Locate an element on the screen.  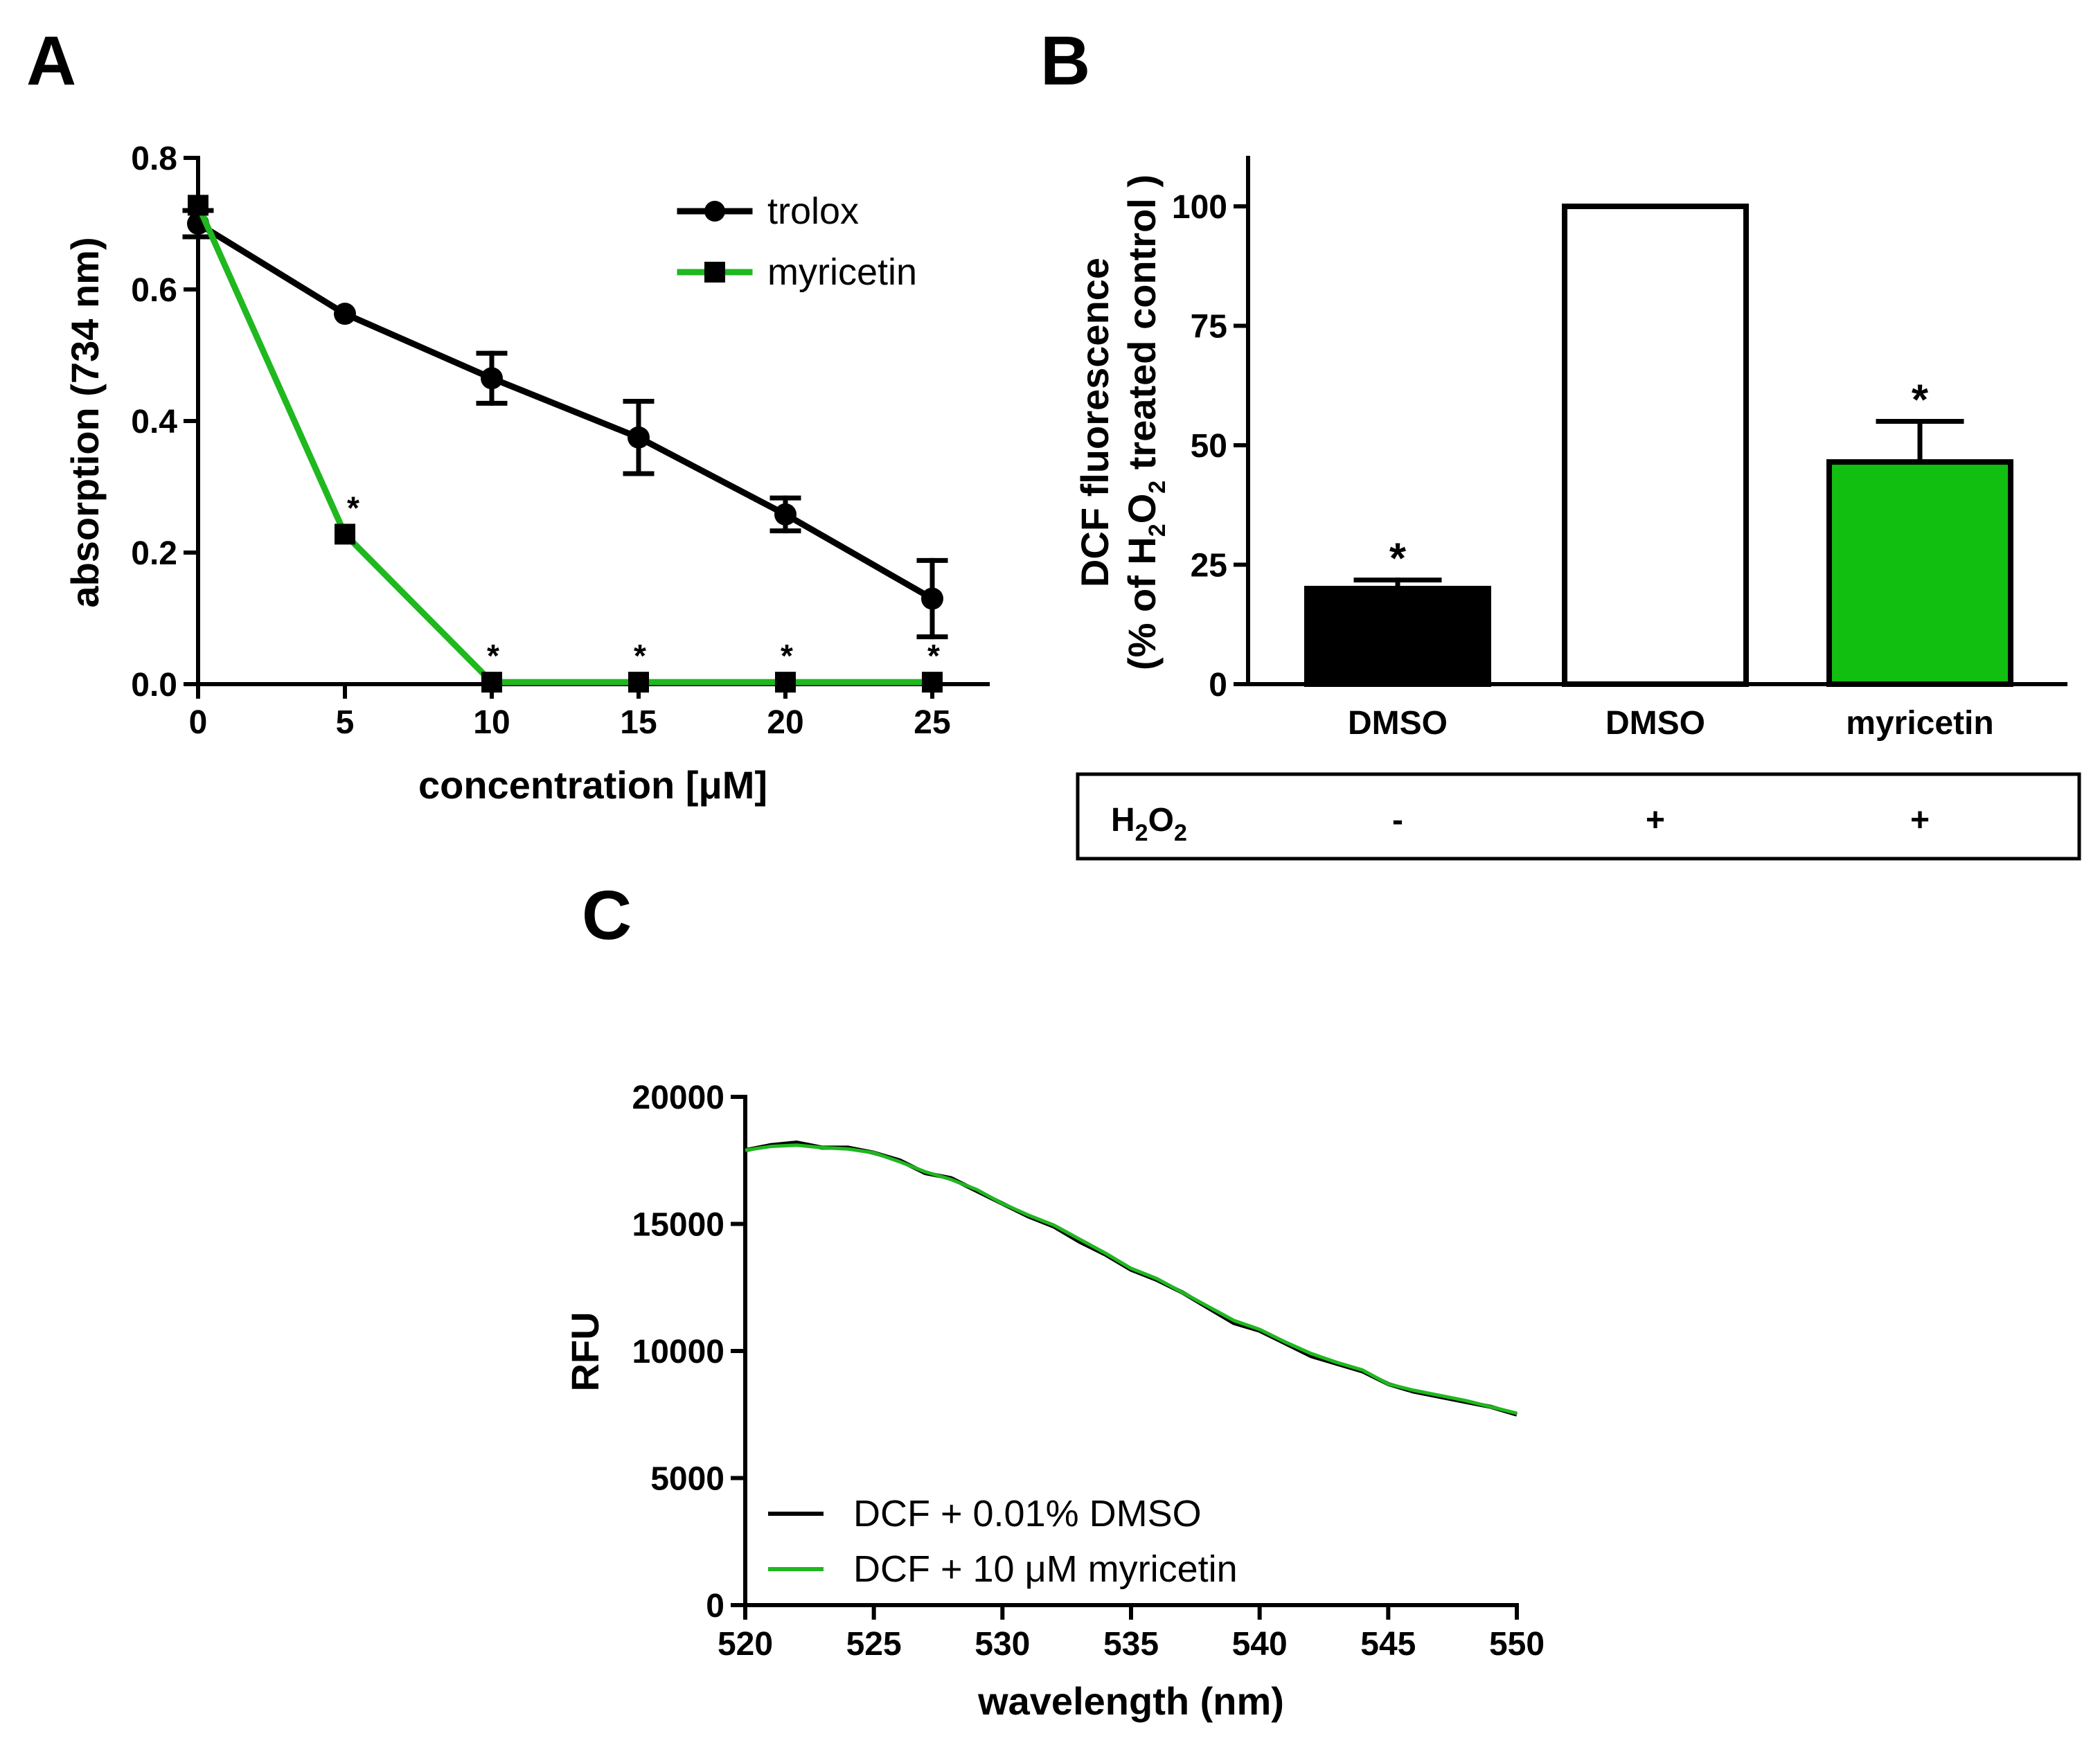
legend-myricetin-marker is located at coordinates (714, 272).